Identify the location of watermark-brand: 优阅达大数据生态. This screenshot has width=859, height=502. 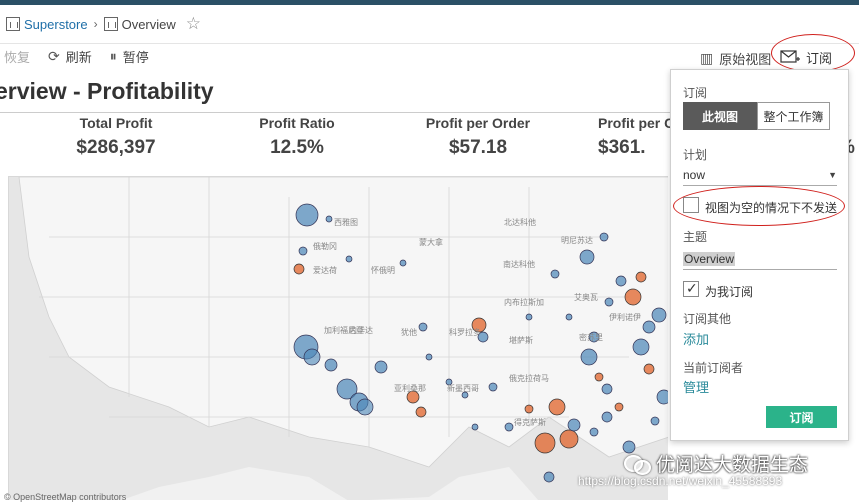
(732, 465).